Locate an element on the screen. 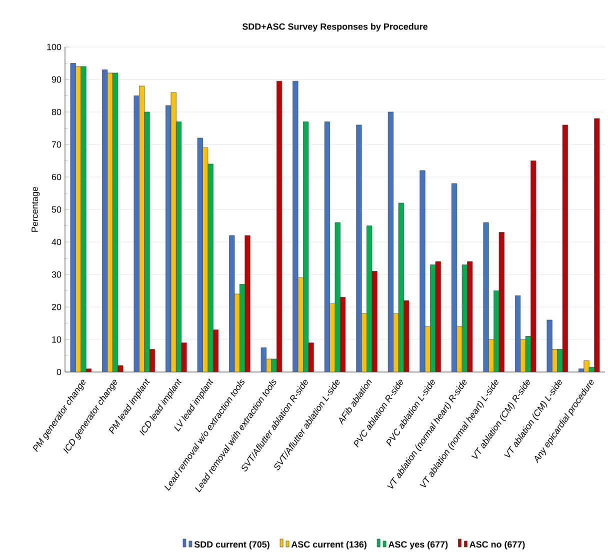 Image resolution: width=608 pixels, height=552 pixels. y-tick-label: 20 is located at coordinates (57, 307).